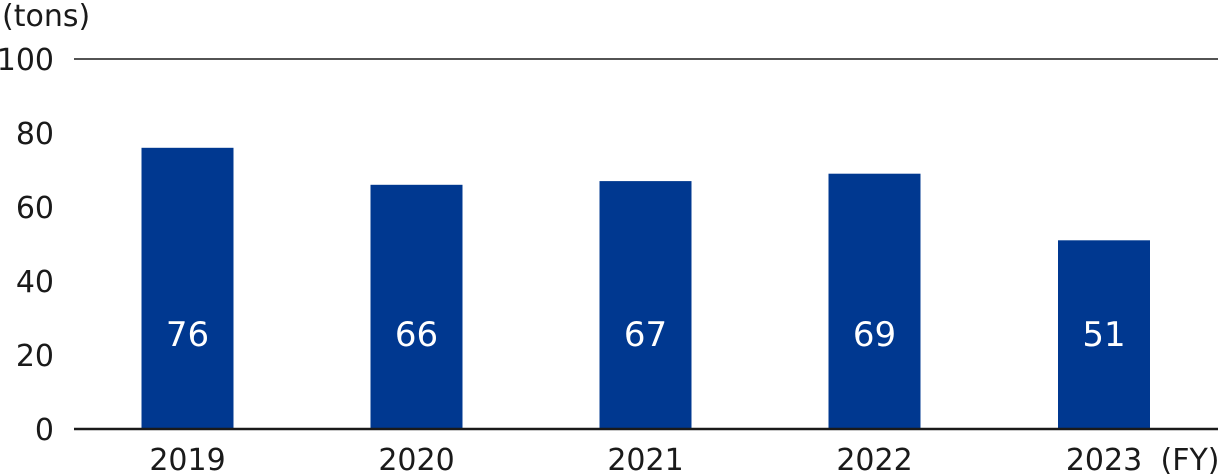  I want to click on y-axis-unit-label: (tons), so click(46, 17).